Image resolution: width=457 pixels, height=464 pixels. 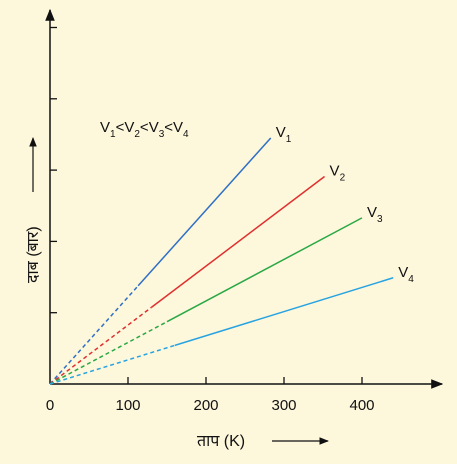 What do you see at coordinates (137, 134) in the screenshot?
I see `annotation-sub: 2` at bounding box center [137, 134].